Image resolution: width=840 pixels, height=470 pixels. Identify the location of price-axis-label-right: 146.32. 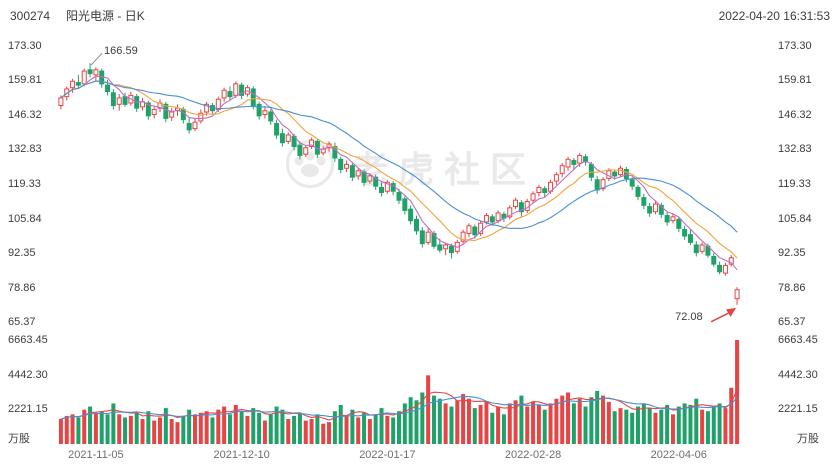
(795, 114).